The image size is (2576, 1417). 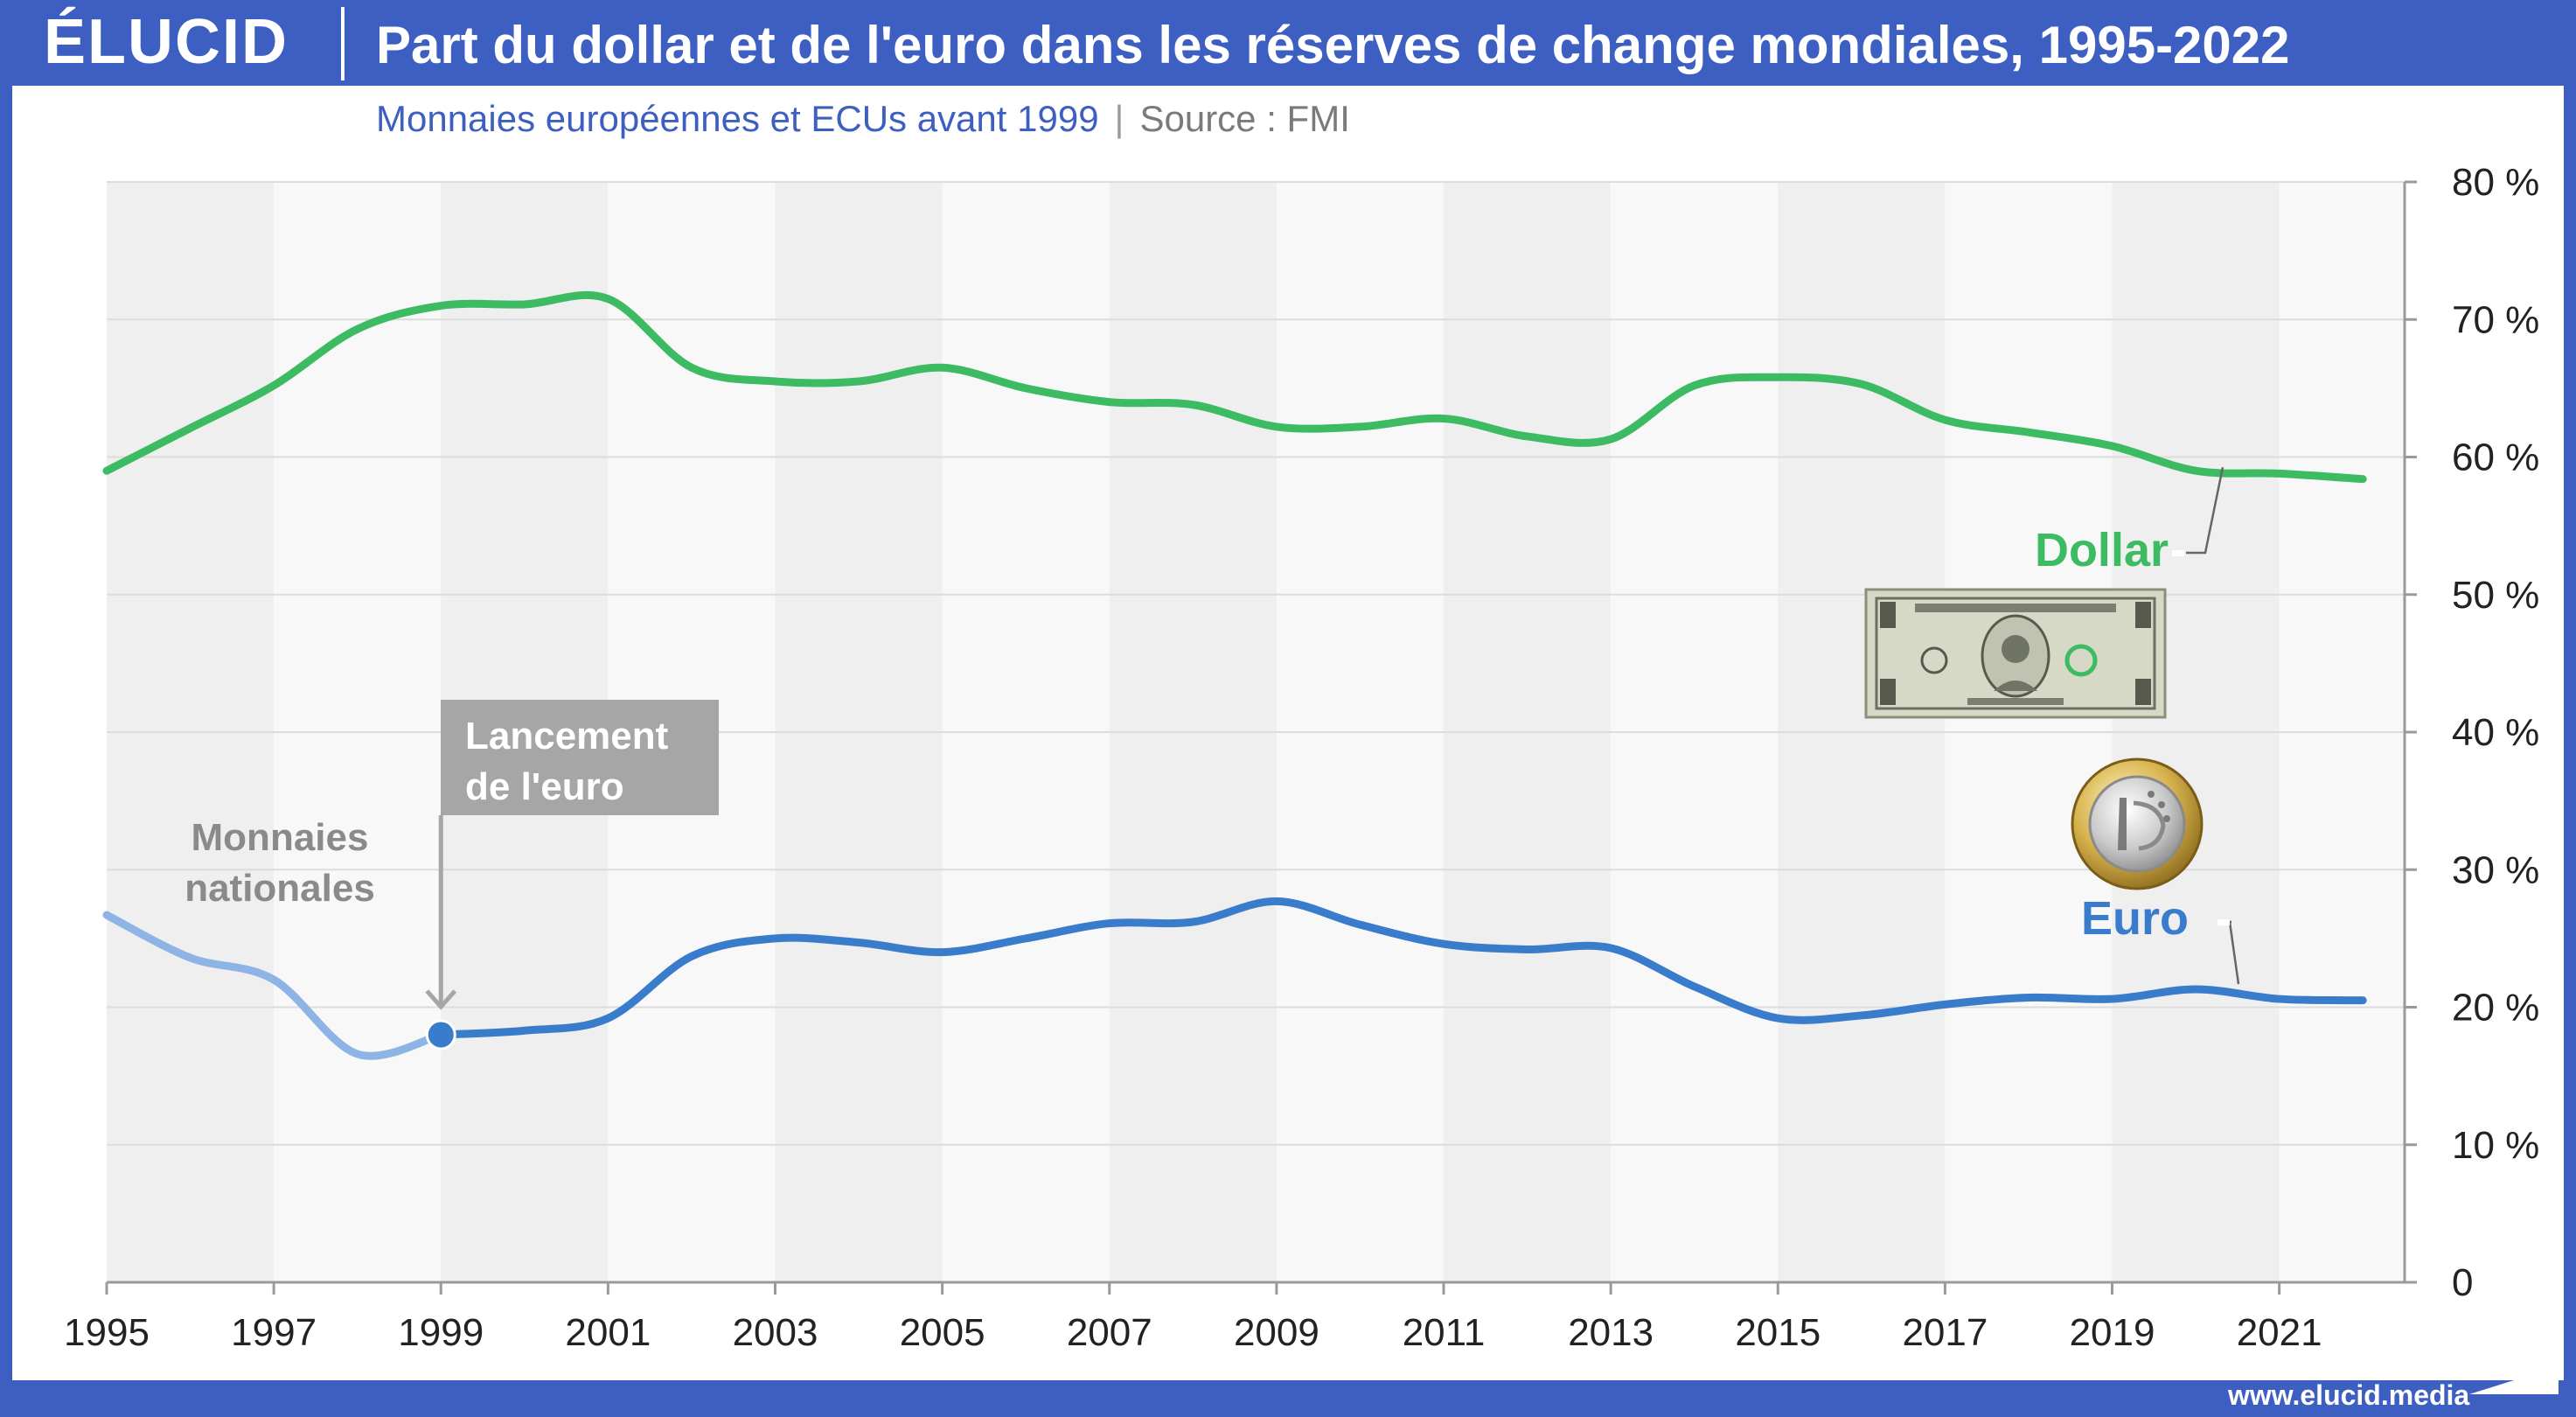 What do you see at coordinates (1401, 968) in the screenshot?
I see `euro-line` at bounding box center [1401, 968].